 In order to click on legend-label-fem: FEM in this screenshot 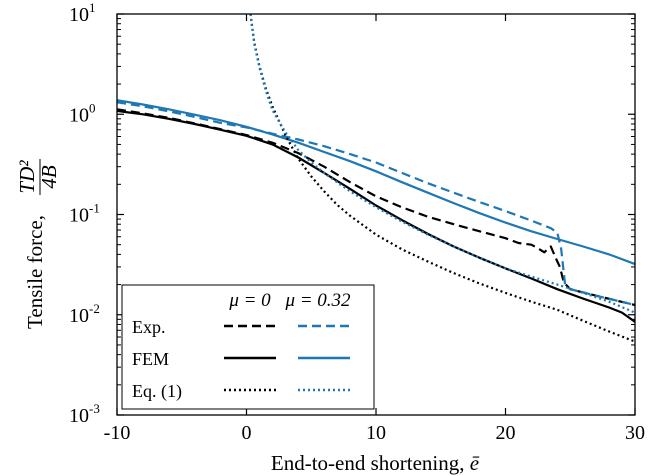, I will do `click(150, 359)`.